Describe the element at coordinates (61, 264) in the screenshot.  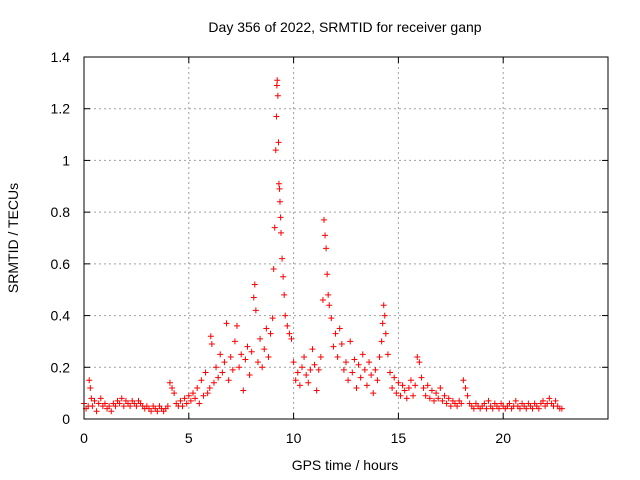
I see `y-tick-label: 0.6` at that location.